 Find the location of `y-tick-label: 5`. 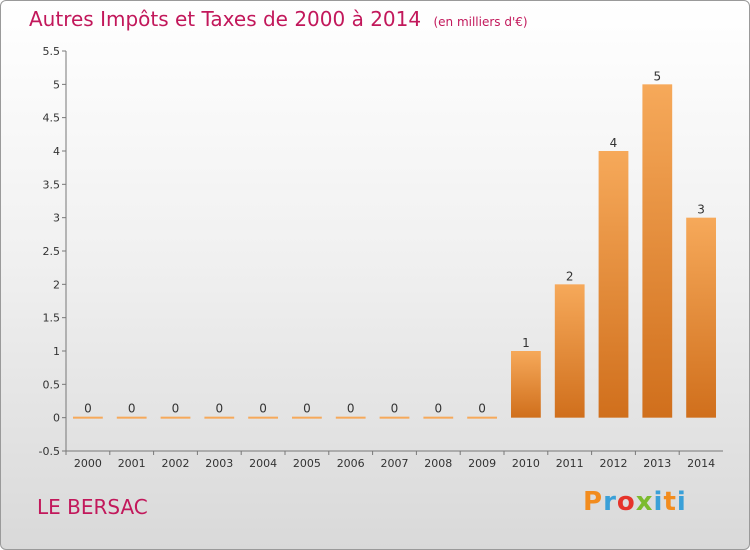

y-tick-label: 5 is located at coordinates (56, 84).